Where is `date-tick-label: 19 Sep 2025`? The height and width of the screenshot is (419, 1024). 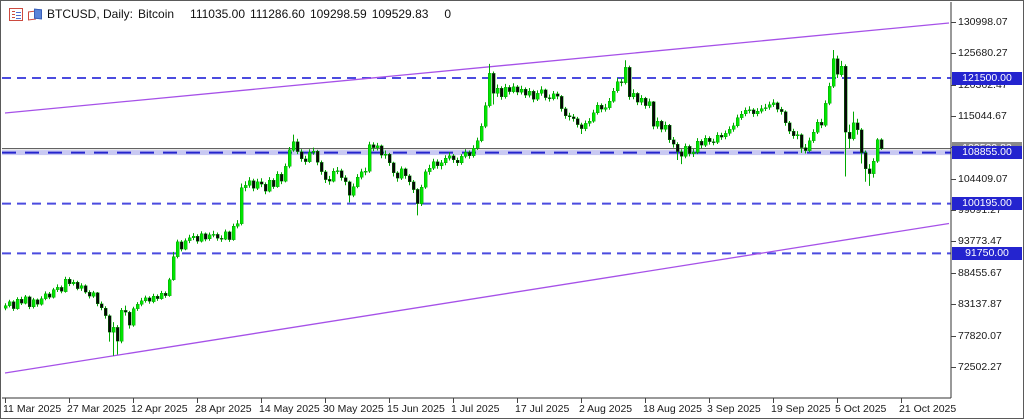
date-tick-label: 19 Sep 2025 is located at coordinates (801, 409).